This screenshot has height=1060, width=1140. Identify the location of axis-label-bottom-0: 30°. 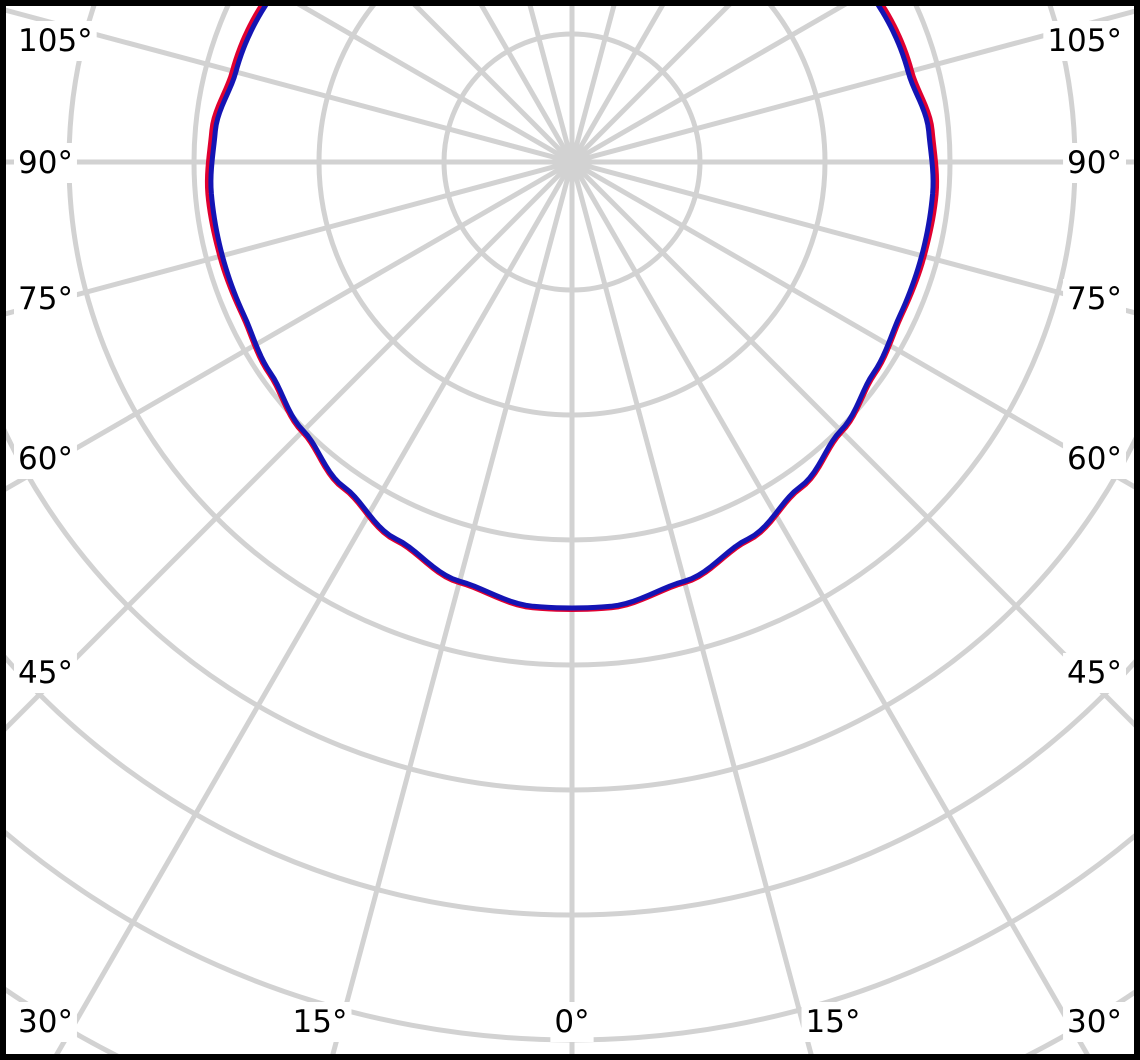
(45, 1022).